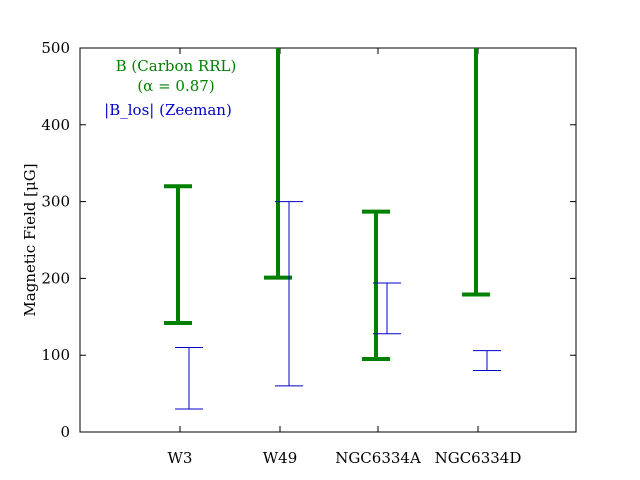  I want to click on errorbar-2-W49, so click(289, 294).